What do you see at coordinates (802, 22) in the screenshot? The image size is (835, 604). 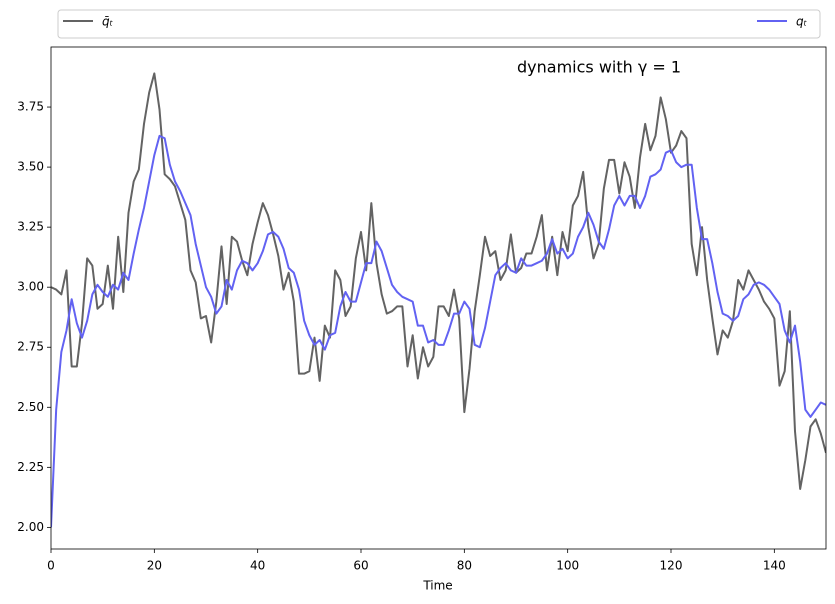 I see `legend-label: qₜ` at bounding box center [802, 22].